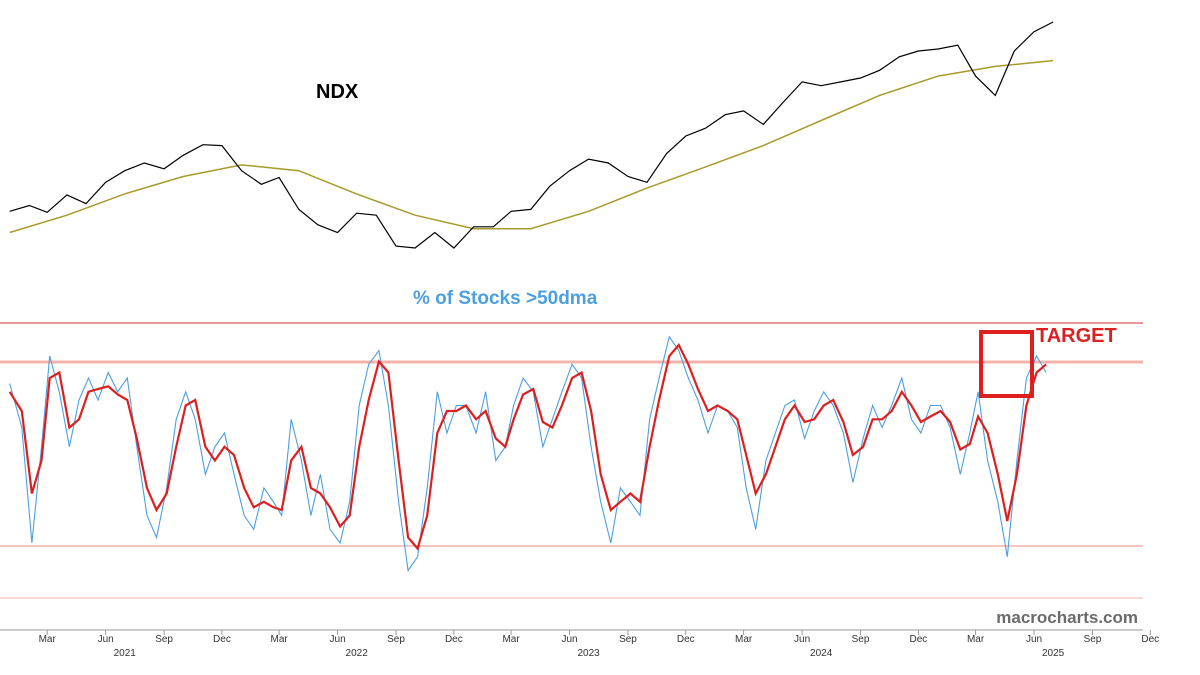 This screenshot has width=1200, height=675. Describe the element at coordinates (1006, 364) in the screenshot. I see `target-box` at that location.